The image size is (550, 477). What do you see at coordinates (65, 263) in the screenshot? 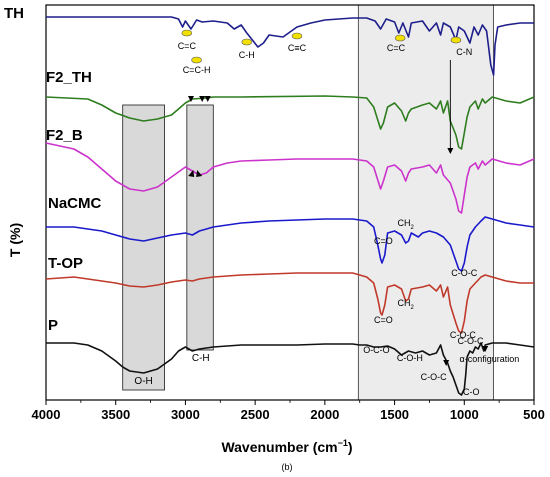
I see `series-label-t-op: T-OP` at bounding box center [65, 263].